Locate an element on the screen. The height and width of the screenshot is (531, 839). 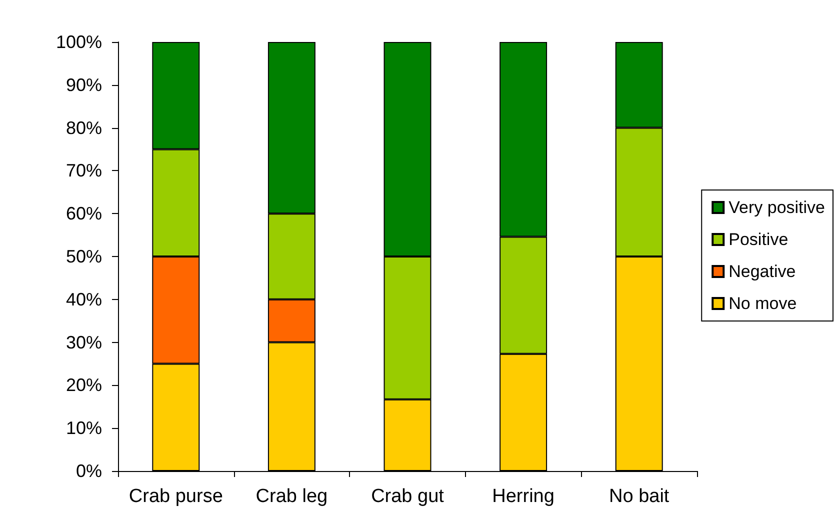
y-tick-label: 50% is located at coordinates (84, 256).